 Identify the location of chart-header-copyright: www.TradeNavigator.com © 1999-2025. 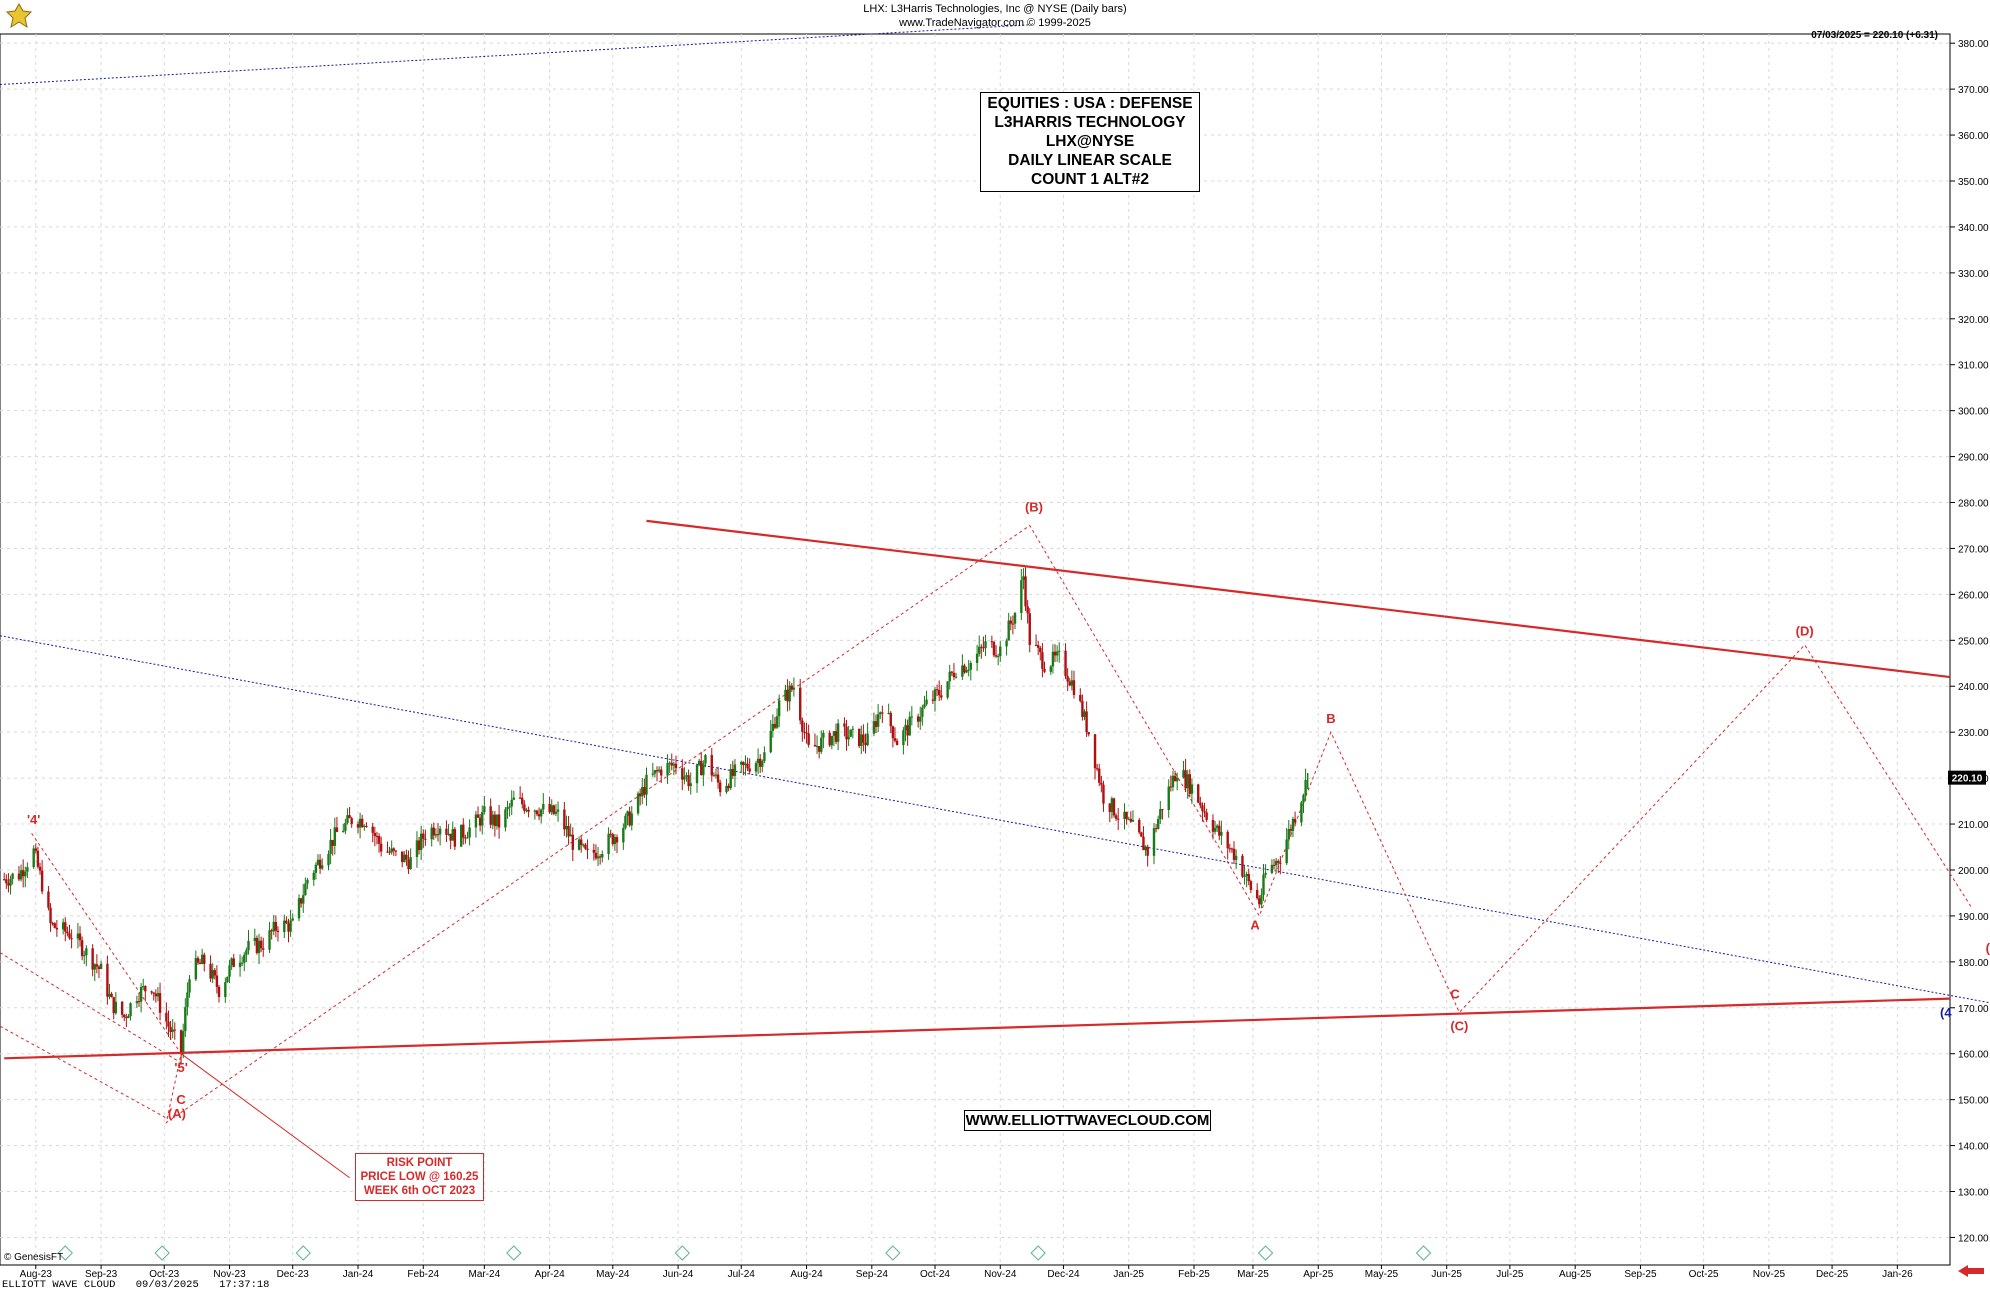
(995, 23).